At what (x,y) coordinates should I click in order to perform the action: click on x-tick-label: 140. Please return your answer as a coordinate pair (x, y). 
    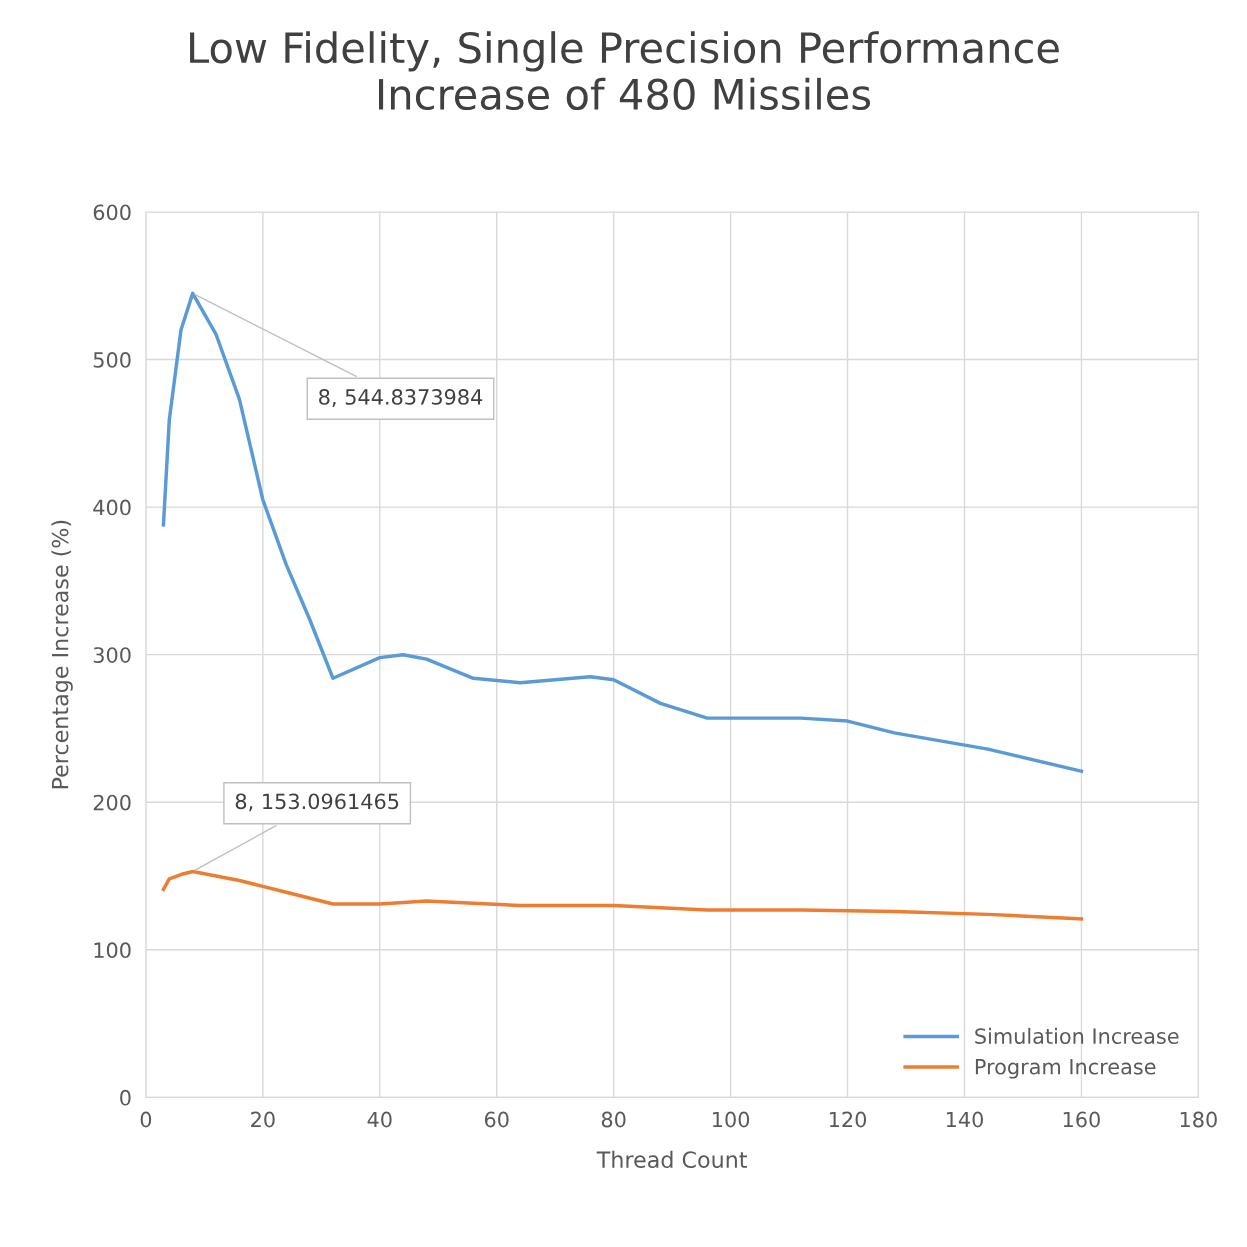
    Looking at the image, I should click on (964, 1119).